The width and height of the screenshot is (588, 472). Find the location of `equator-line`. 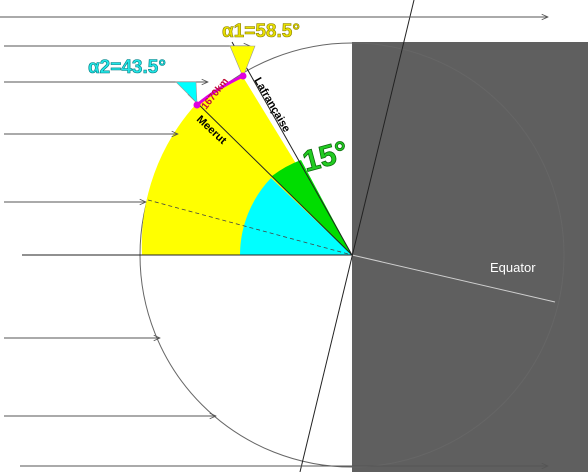

equator-line is located at coordinates (453, 278).